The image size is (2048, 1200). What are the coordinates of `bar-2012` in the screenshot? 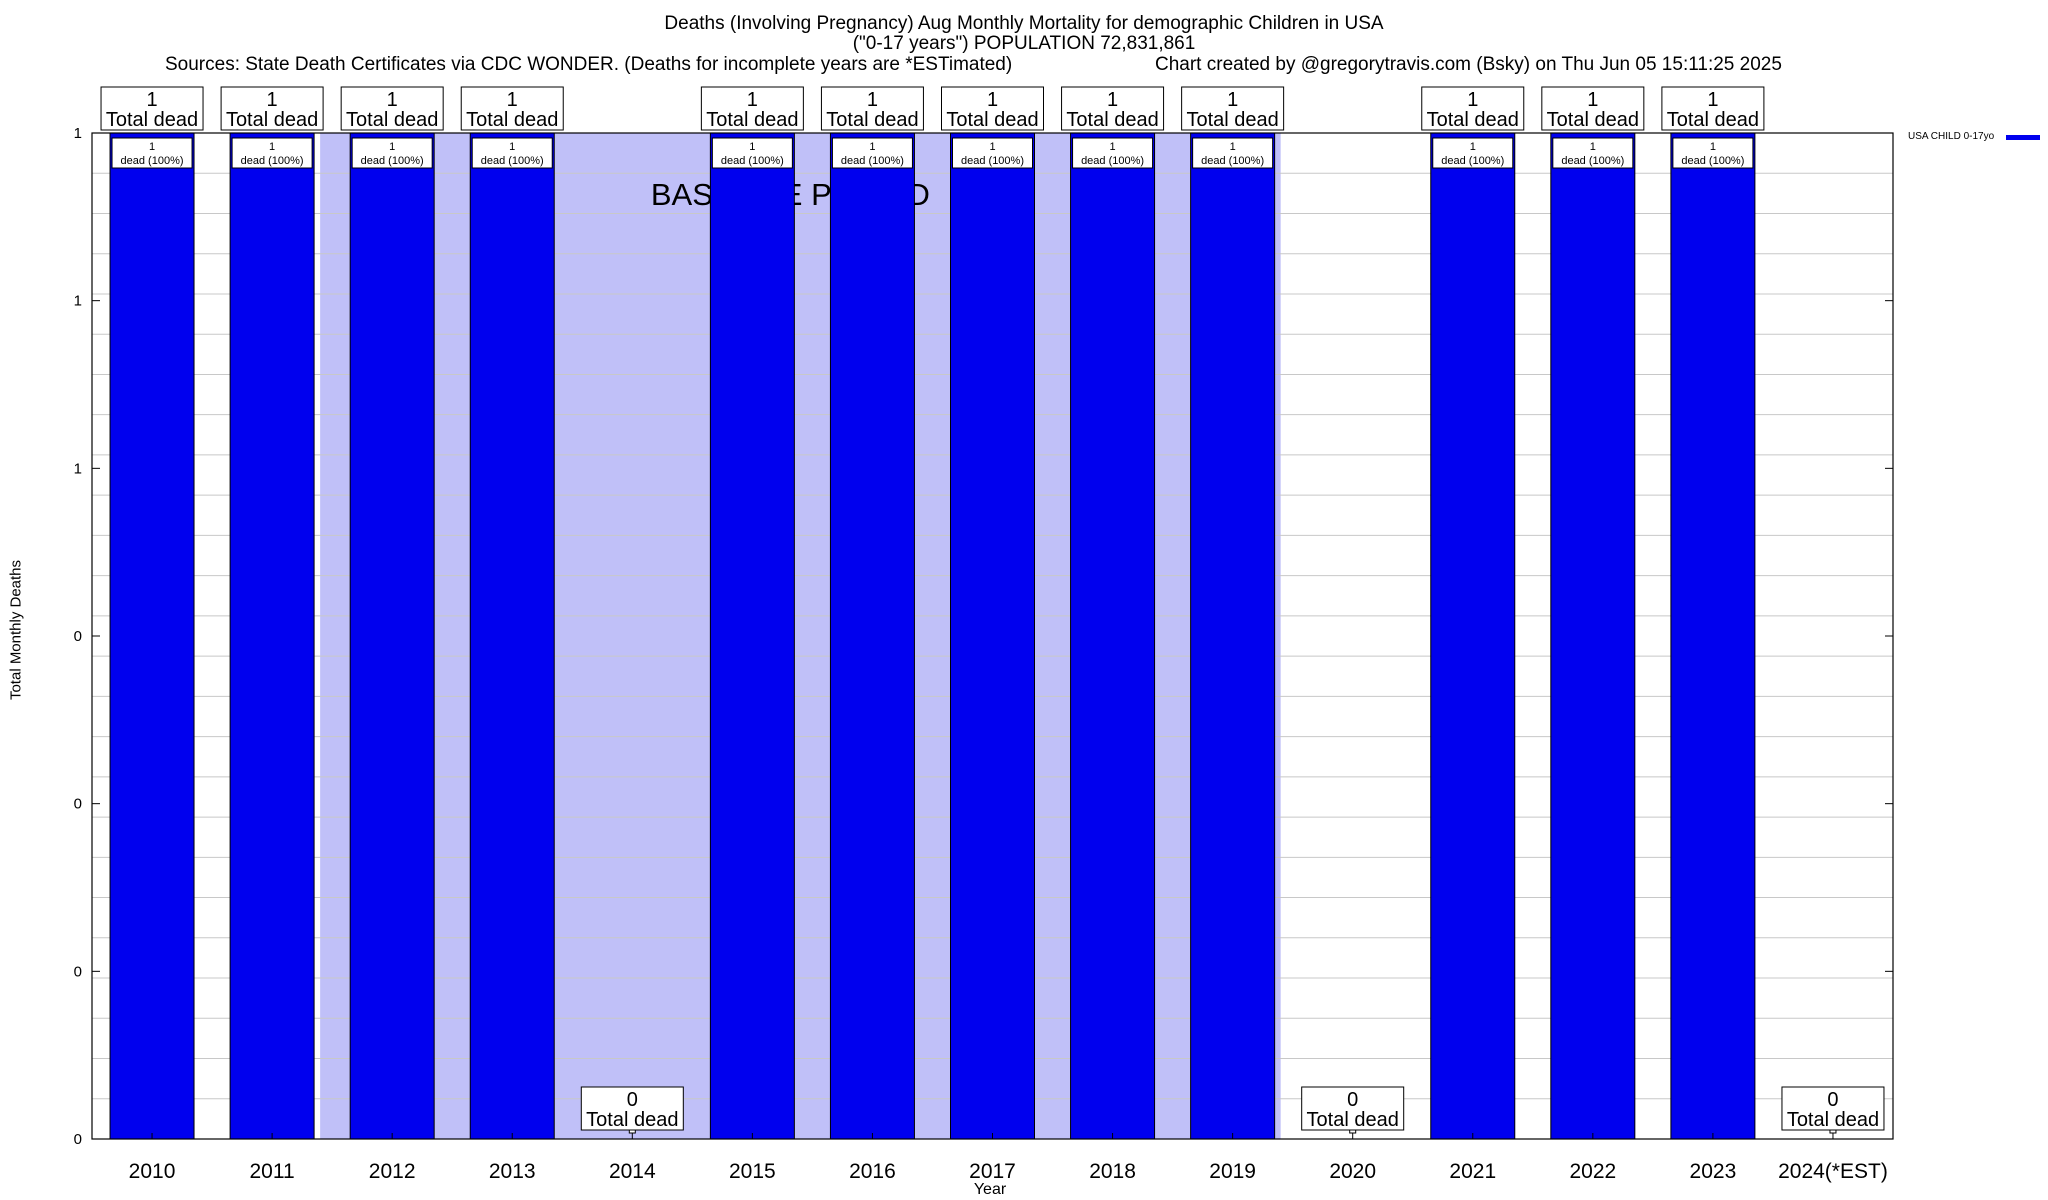 It's located at (392, 636).